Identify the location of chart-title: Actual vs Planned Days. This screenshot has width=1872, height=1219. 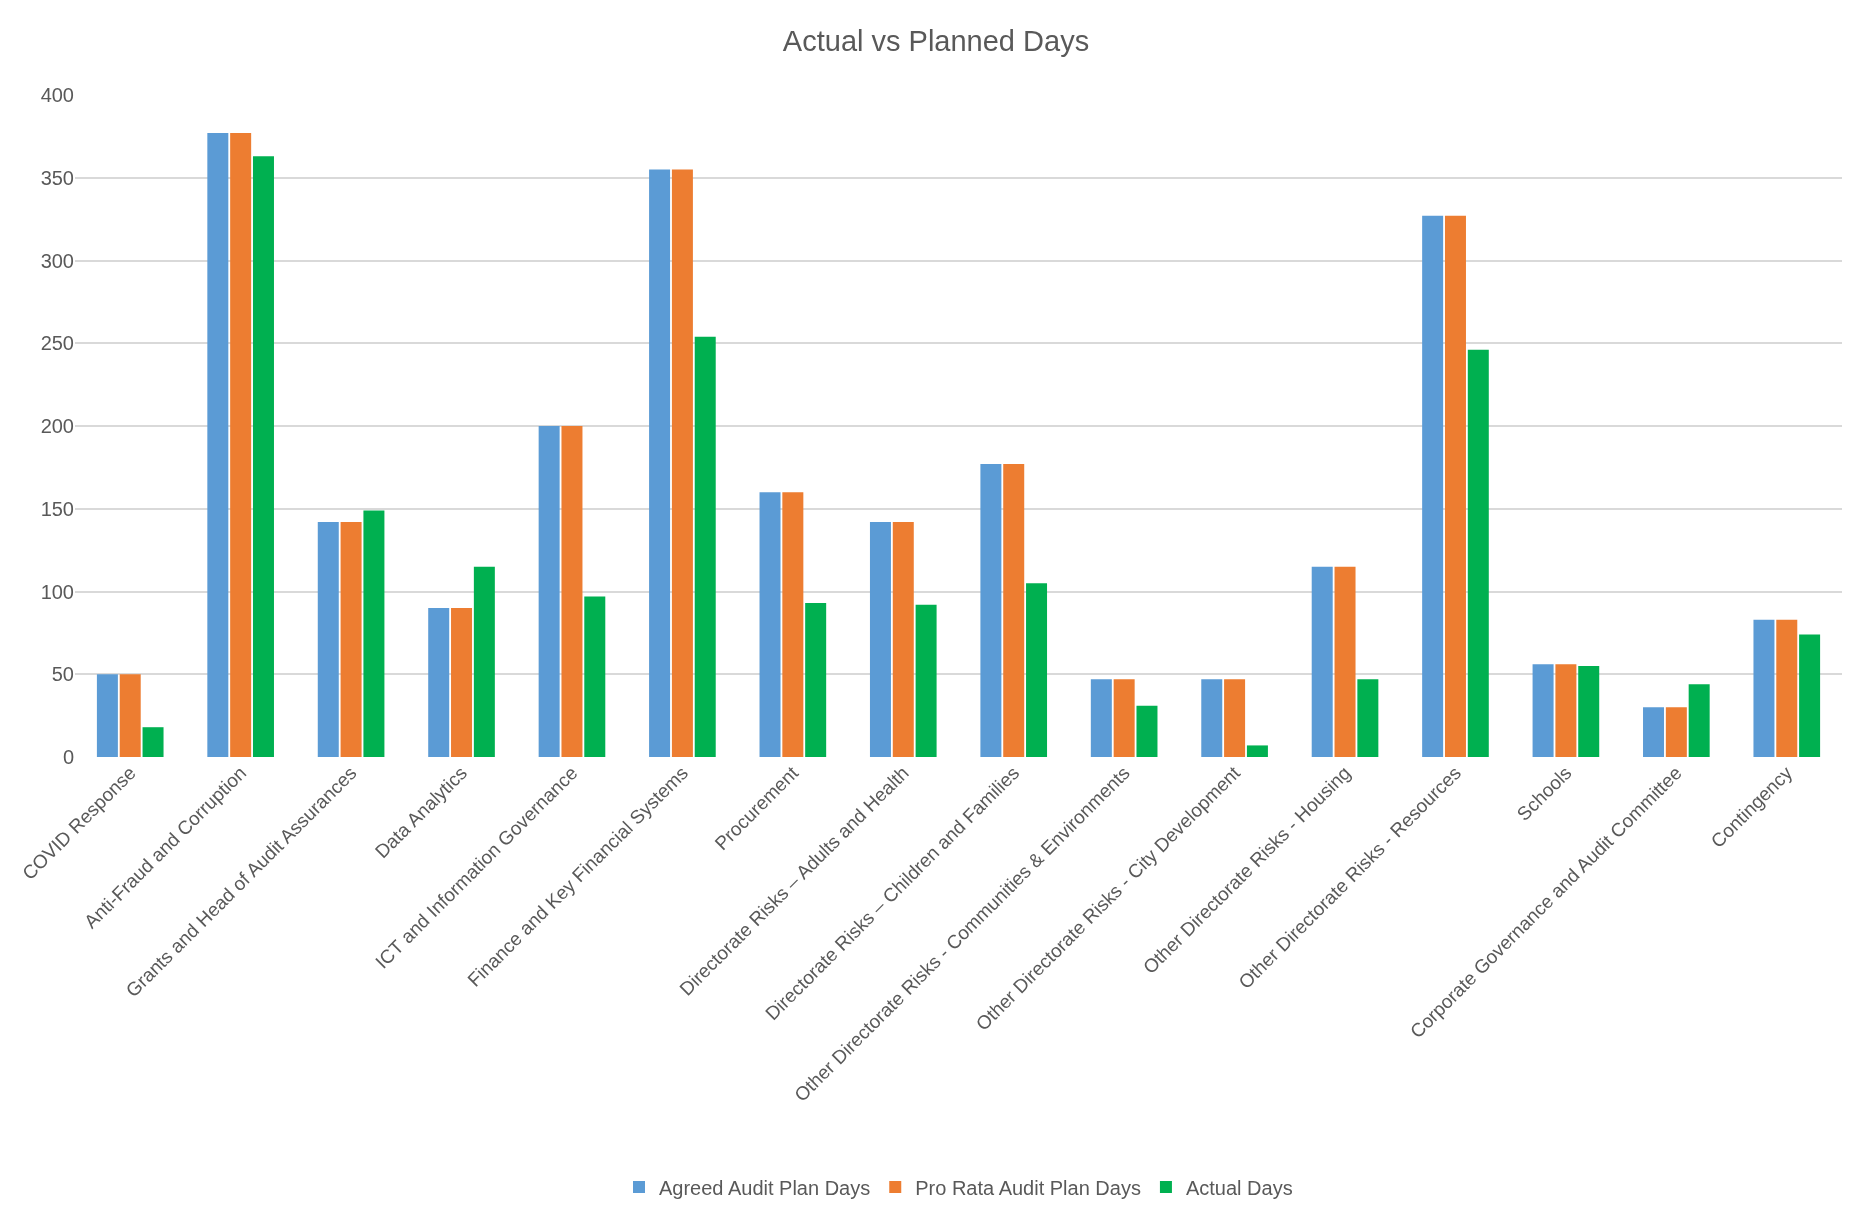
(936, 40).